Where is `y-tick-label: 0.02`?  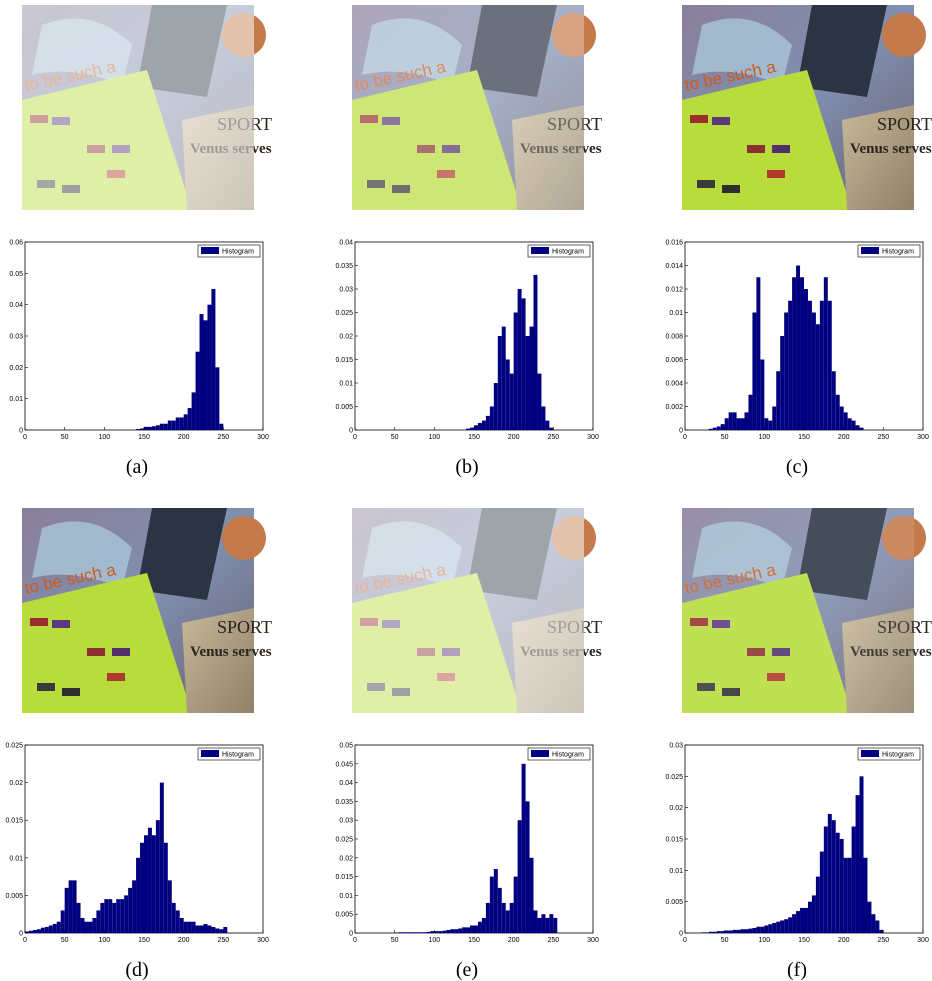 y-tick-label: 0.02 is located at coordinates (346, 337).